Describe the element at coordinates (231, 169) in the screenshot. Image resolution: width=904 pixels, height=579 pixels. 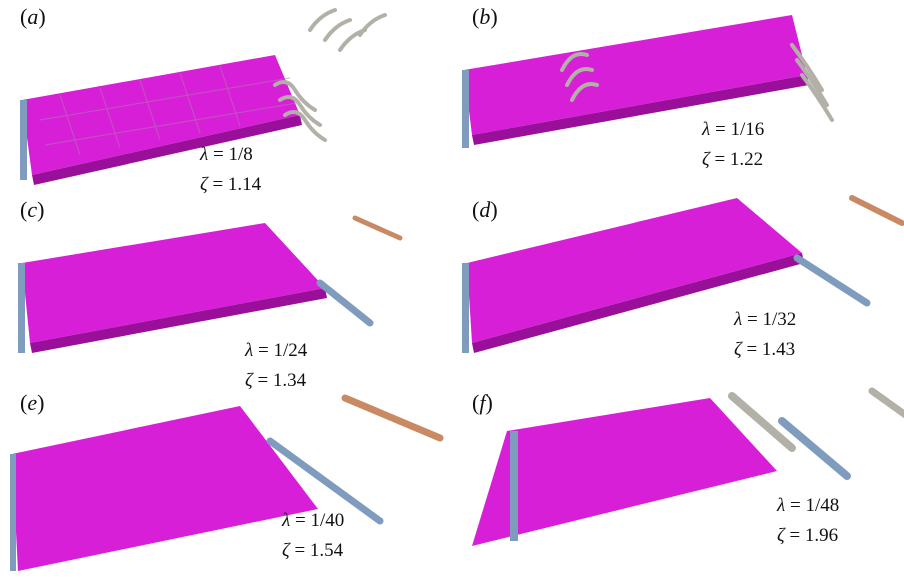
I see `panel-a-params: λ = 1/8 ζ = 1.14` at that location.